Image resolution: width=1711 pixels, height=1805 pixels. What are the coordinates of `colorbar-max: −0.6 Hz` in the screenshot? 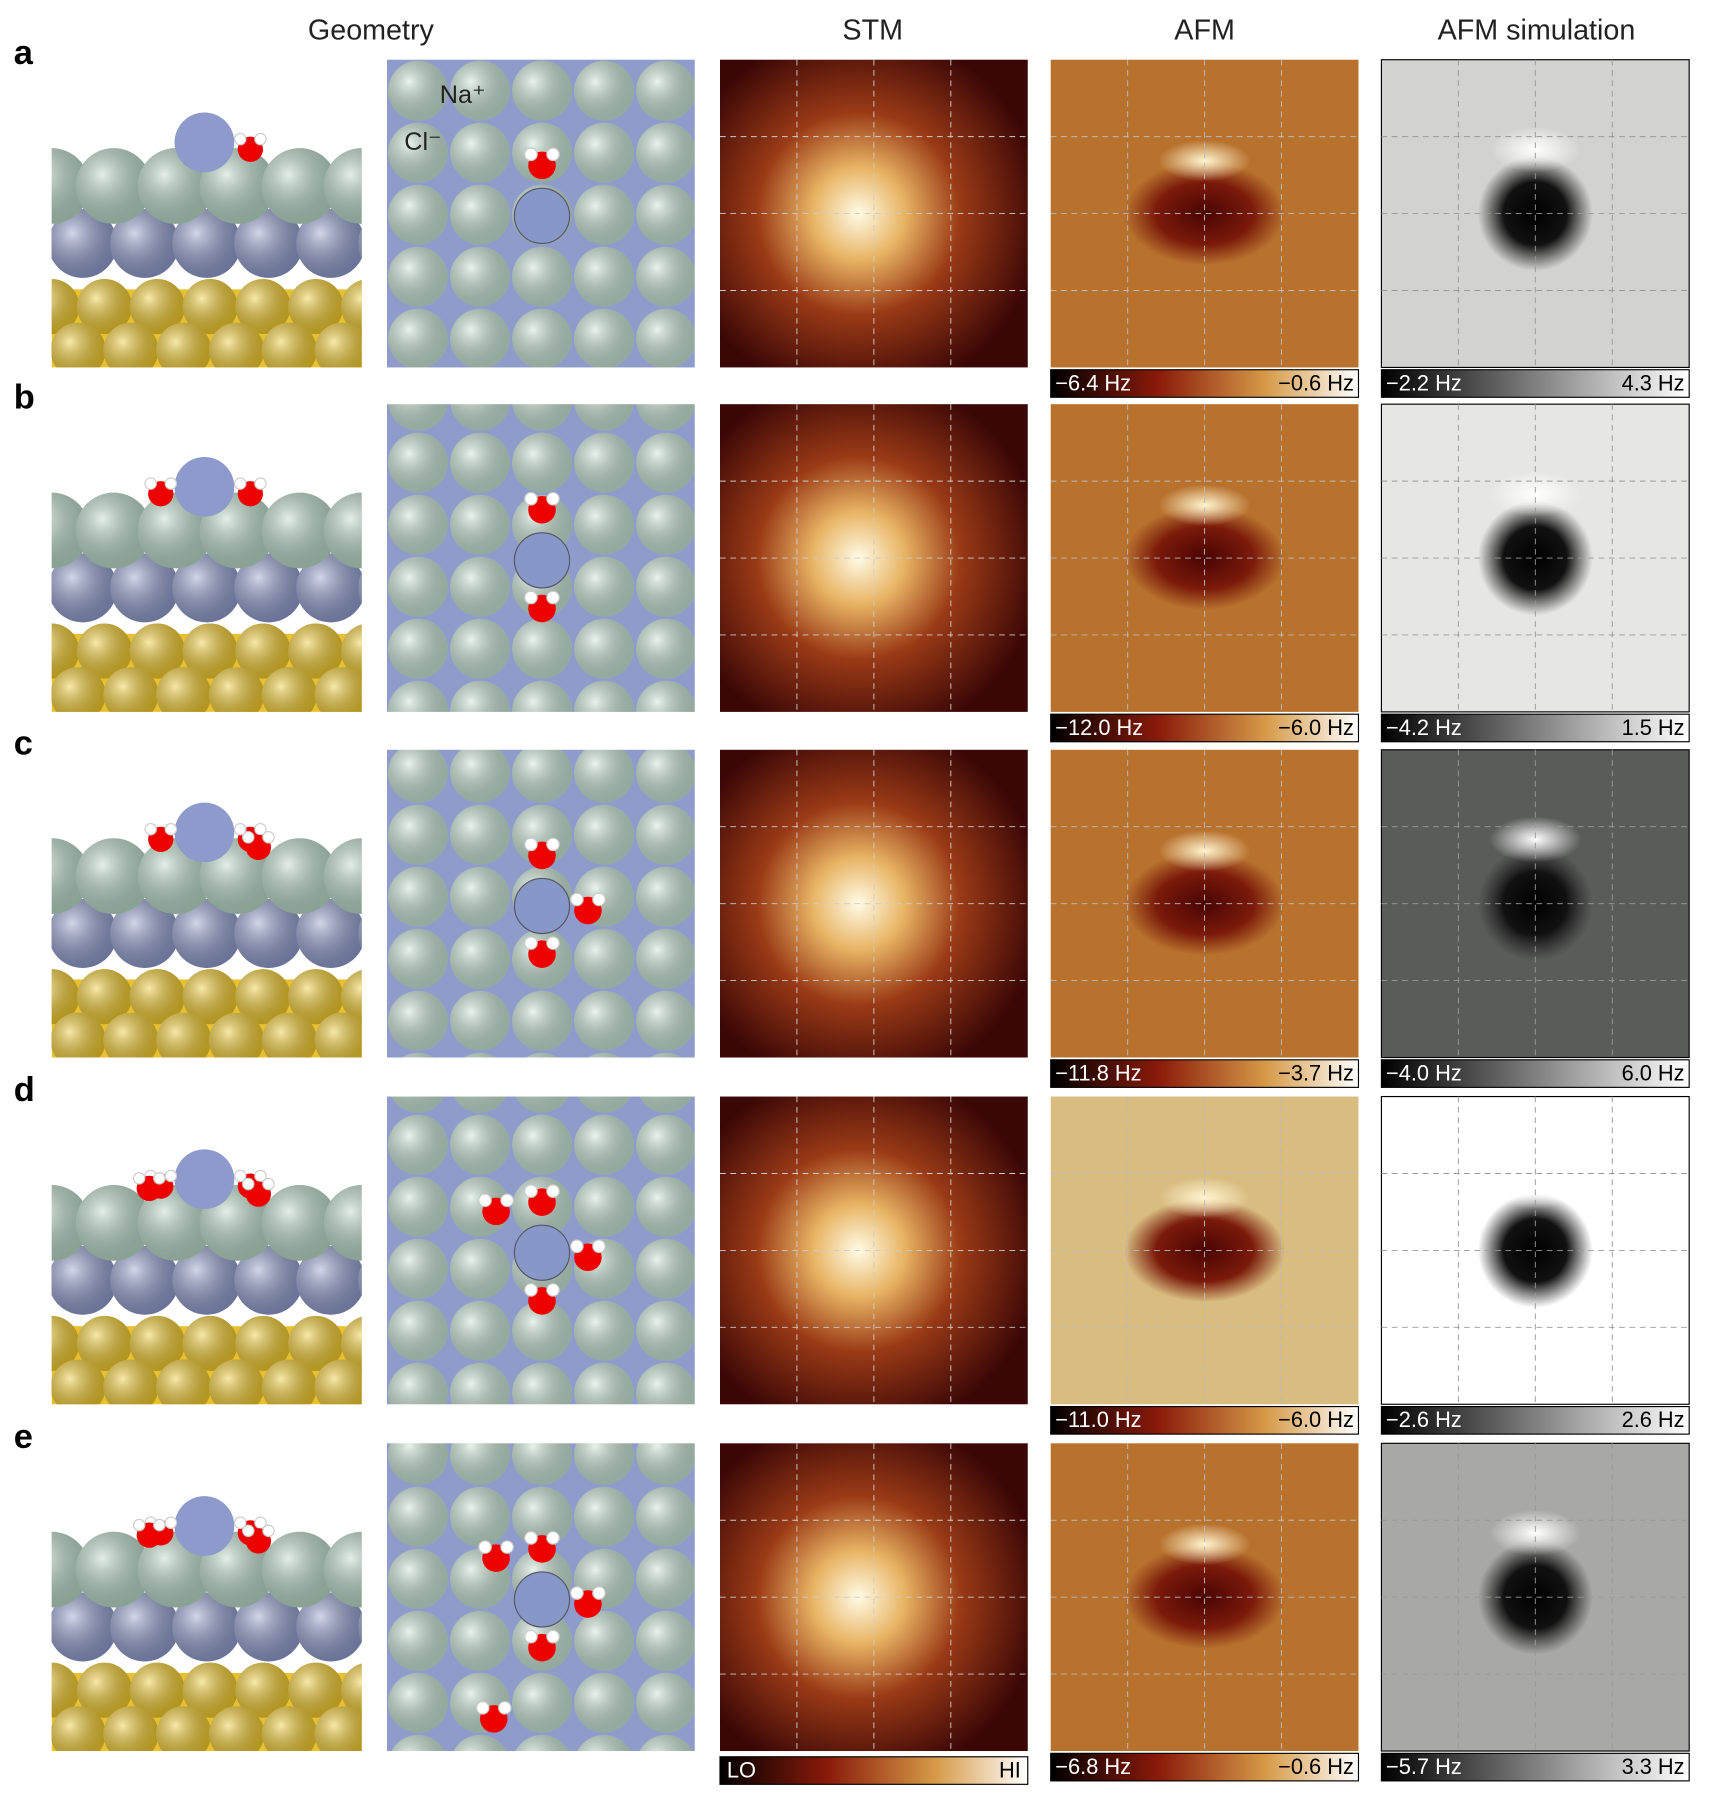 It's located at (1316, 1766).